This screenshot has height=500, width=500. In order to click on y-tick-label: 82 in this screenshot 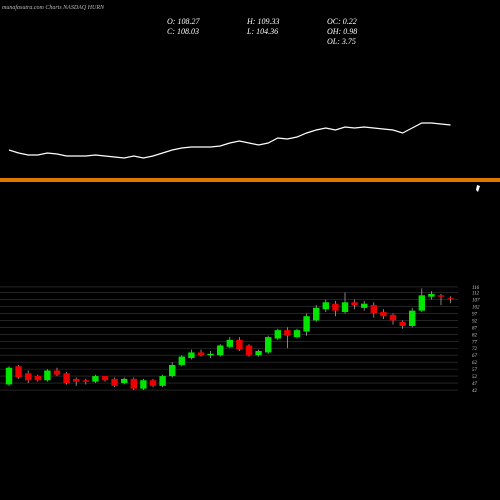, I will do `click(475, 335)`.